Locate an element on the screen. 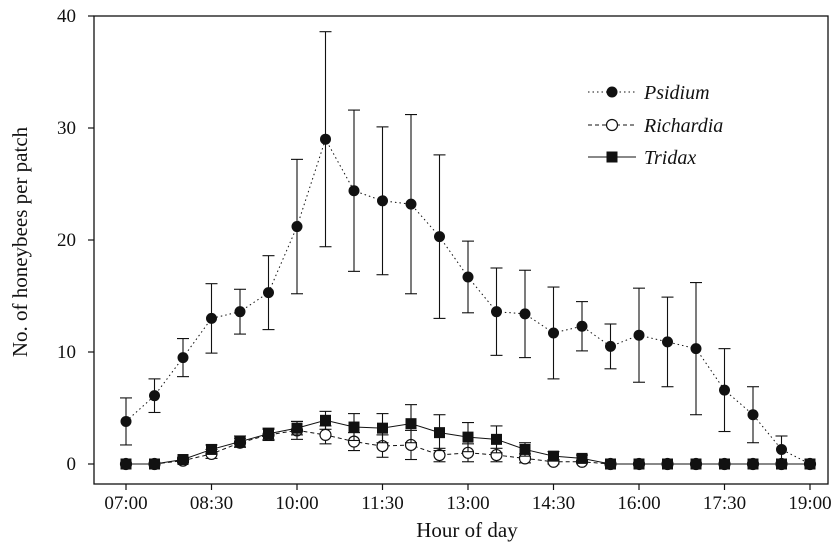  x-tick-label: 07:00 is located at coordinates (125, 503).